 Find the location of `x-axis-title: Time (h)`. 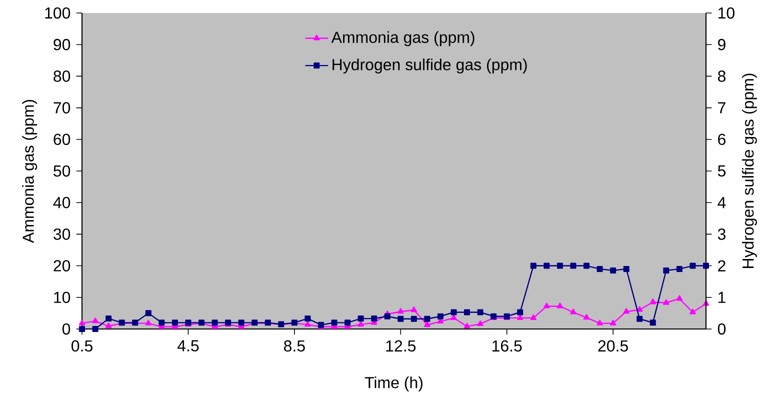

x-axis-title: Time (h) is located at coordinates (393, 384).